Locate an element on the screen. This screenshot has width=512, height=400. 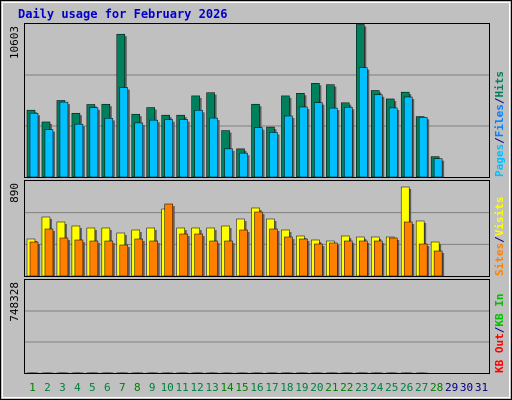
bar-visits-sites-day-25-face is located at coordinates (393, 257).